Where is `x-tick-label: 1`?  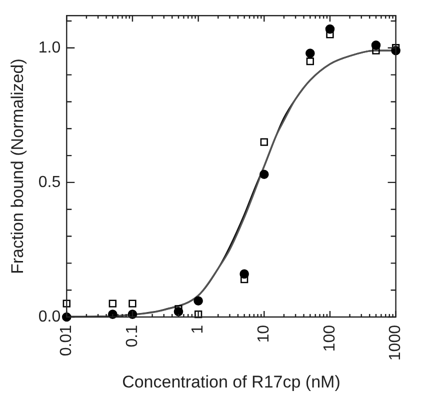
x-tick-label: 1 is located at coordinates (198, 329).